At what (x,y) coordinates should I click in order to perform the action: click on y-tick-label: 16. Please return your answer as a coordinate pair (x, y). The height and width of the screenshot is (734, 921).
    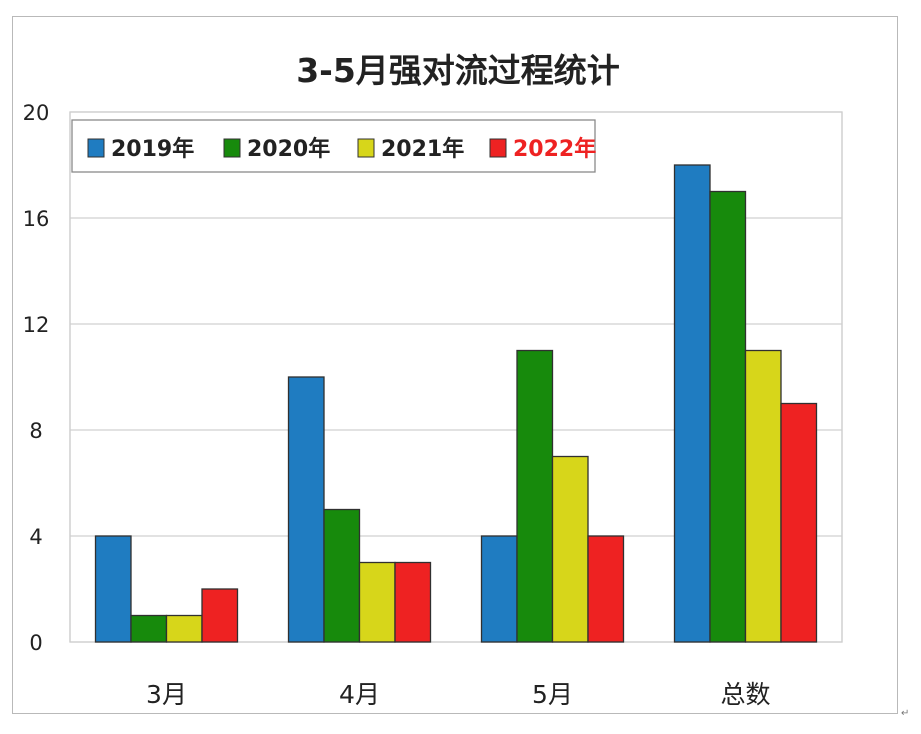
    Looking at the image, I should click on (36, 219).